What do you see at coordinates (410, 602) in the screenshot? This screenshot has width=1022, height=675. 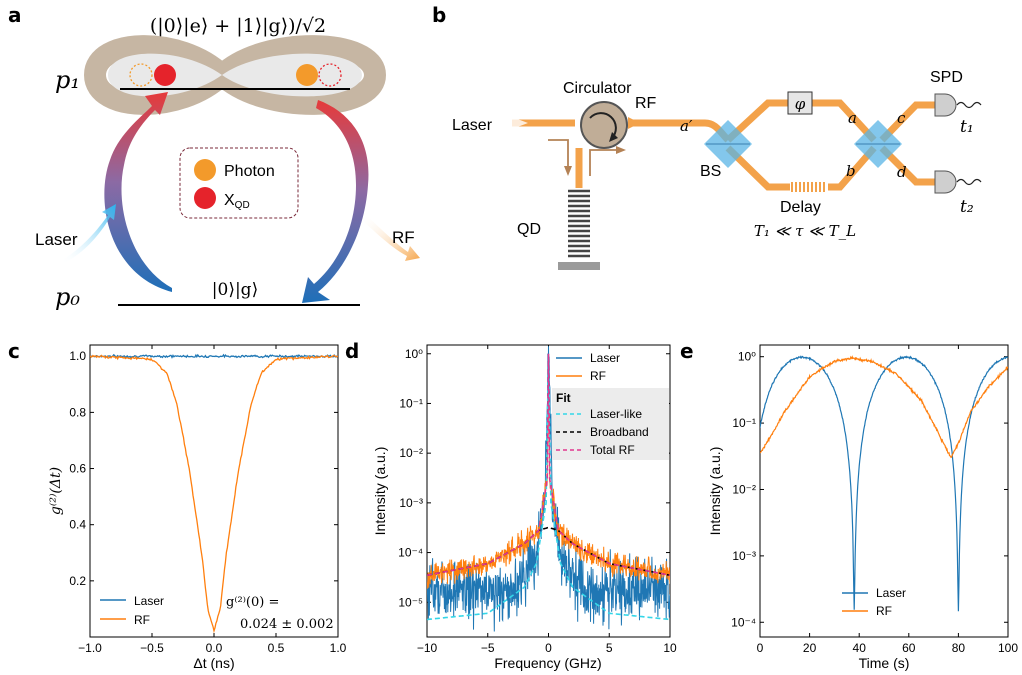 I see `y-tick-label: 10⁻⁵` at bounding box center [410, 602].